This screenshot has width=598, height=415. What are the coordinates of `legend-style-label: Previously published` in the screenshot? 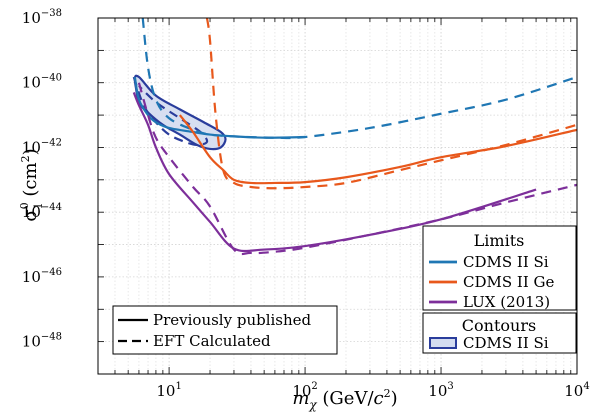 It's located at (232, 320).